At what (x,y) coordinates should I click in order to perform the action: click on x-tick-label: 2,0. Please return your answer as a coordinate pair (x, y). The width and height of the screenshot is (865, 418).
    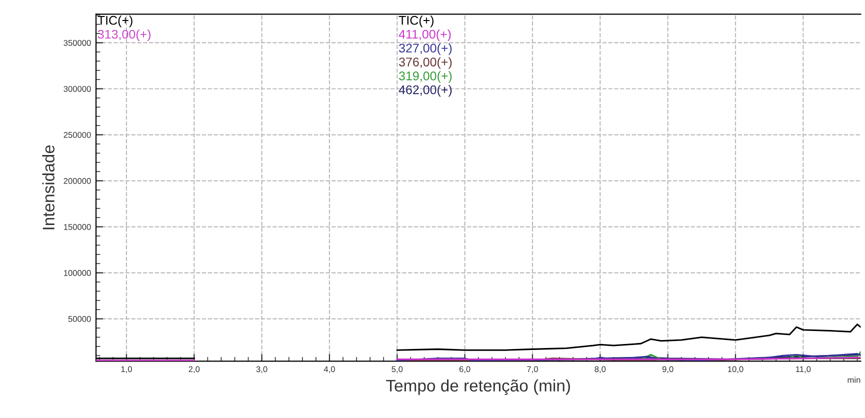
    Looking at the image, I should click on (194, 370).